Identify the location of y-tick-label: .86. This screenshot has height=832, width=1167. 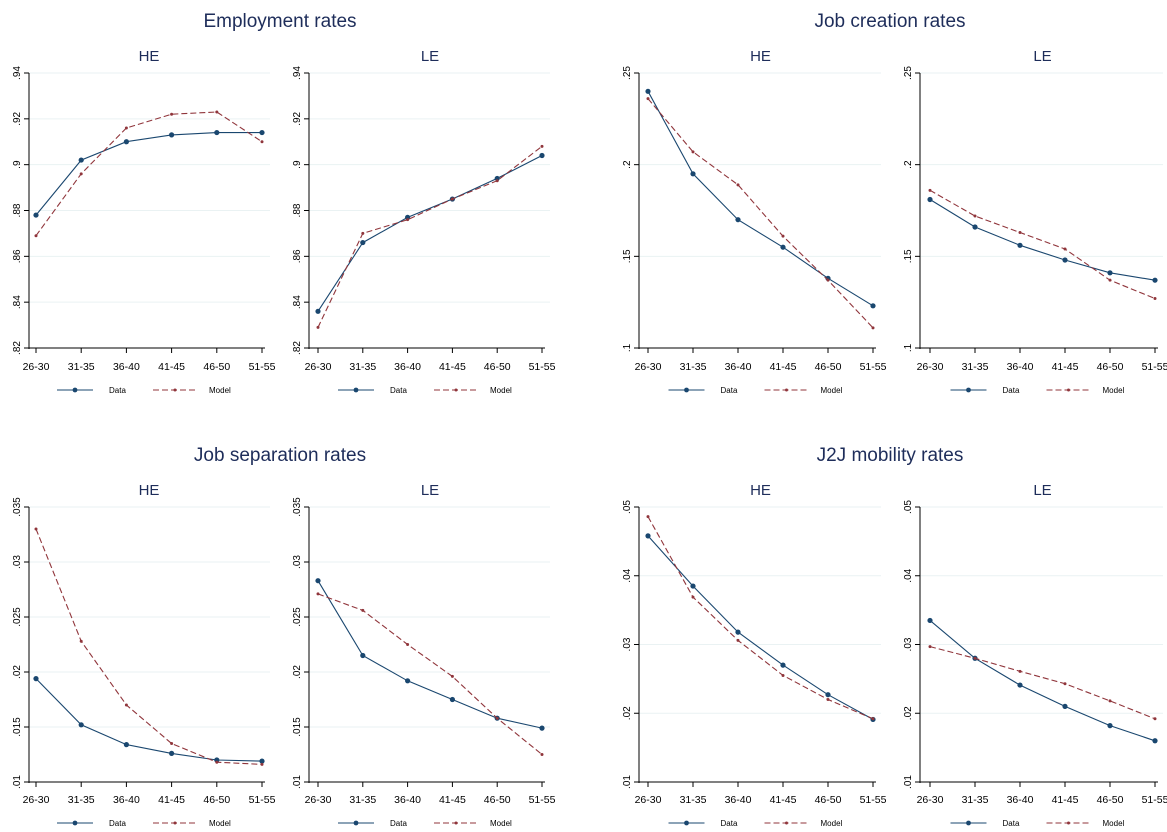
(17, 256).